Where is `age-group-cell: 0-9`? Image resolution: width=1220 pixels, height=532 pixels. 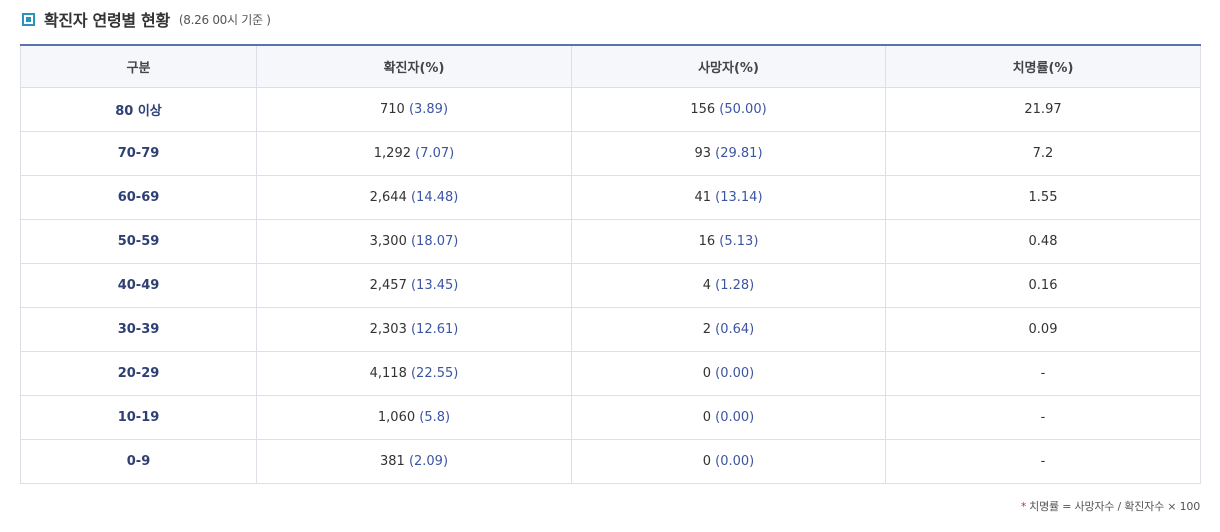 age-group-cell: 0-9 is located at coordinates (138, 461).